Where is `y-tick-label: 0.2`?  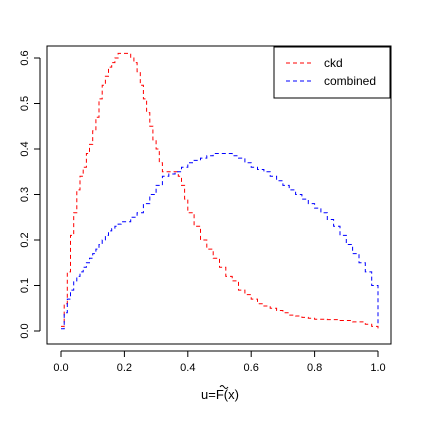
y-tick-label: 0.2 is located at coordinates (25, 239).